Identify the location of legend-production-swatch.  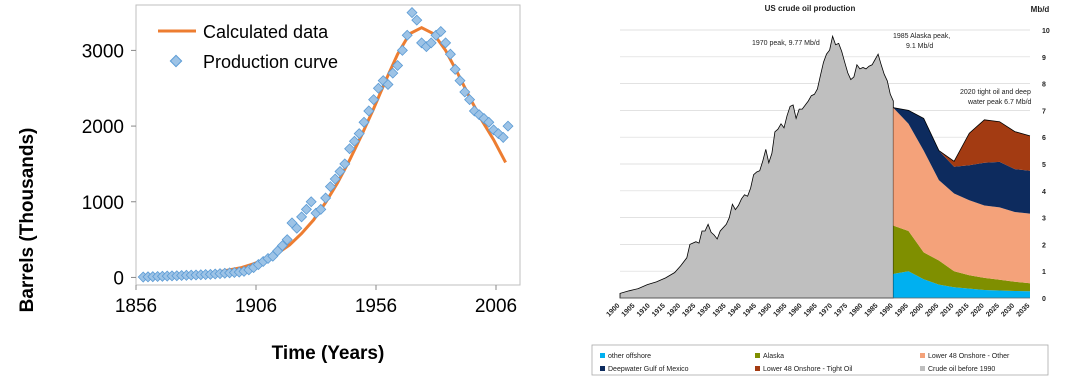
(176, 61).